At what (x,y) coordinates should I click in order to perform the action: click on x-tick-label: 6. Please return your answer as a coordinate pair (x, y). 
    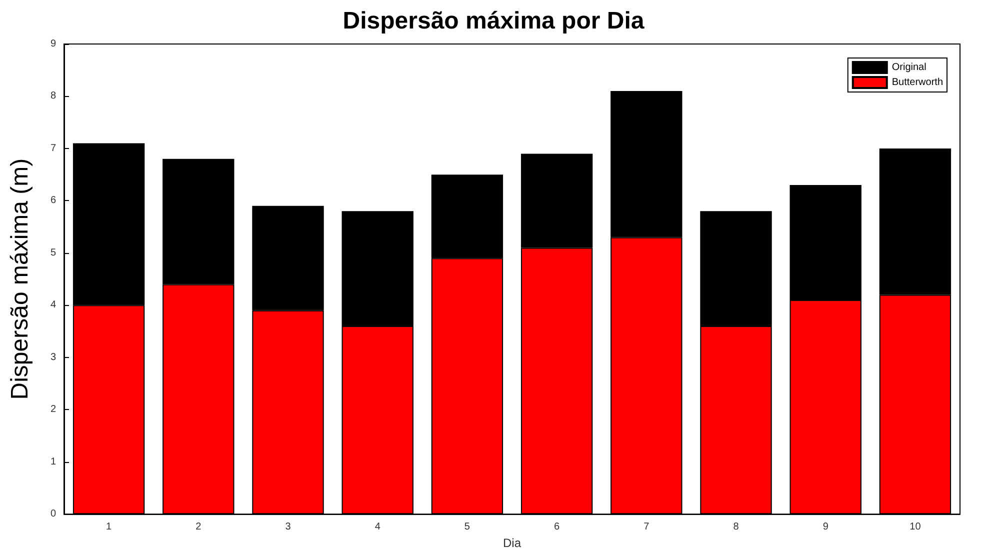
    Looking at the image, I should click on (557, 527).